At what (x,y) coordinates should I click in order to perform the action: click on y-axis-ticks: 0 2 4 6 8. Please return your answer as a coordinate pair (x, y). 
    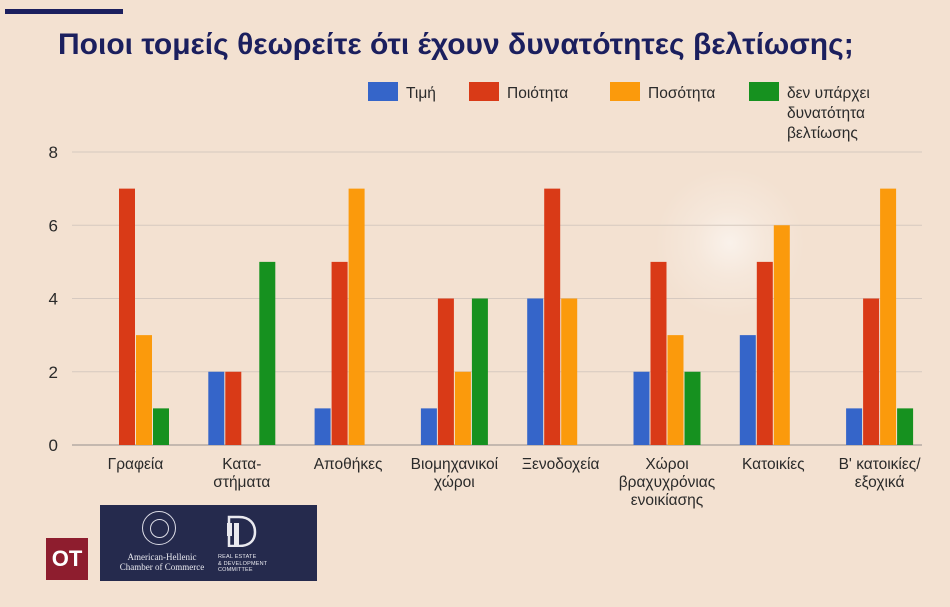
    Looking at the image, I should click on (53, 299).